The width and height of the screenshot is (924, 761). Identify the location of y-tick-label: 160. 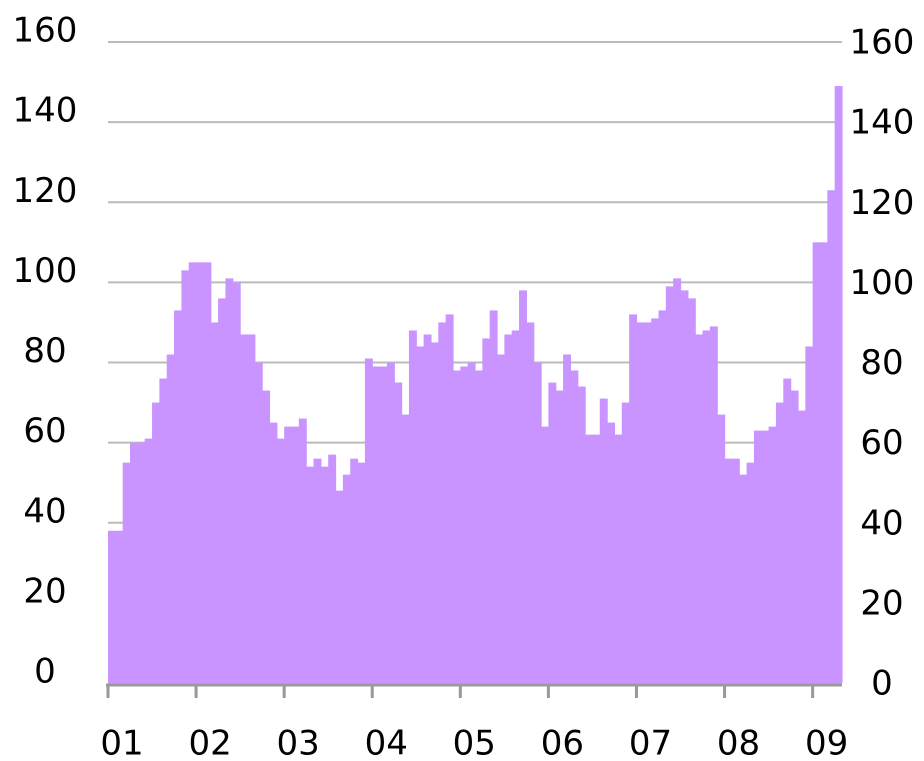
(45, 31).